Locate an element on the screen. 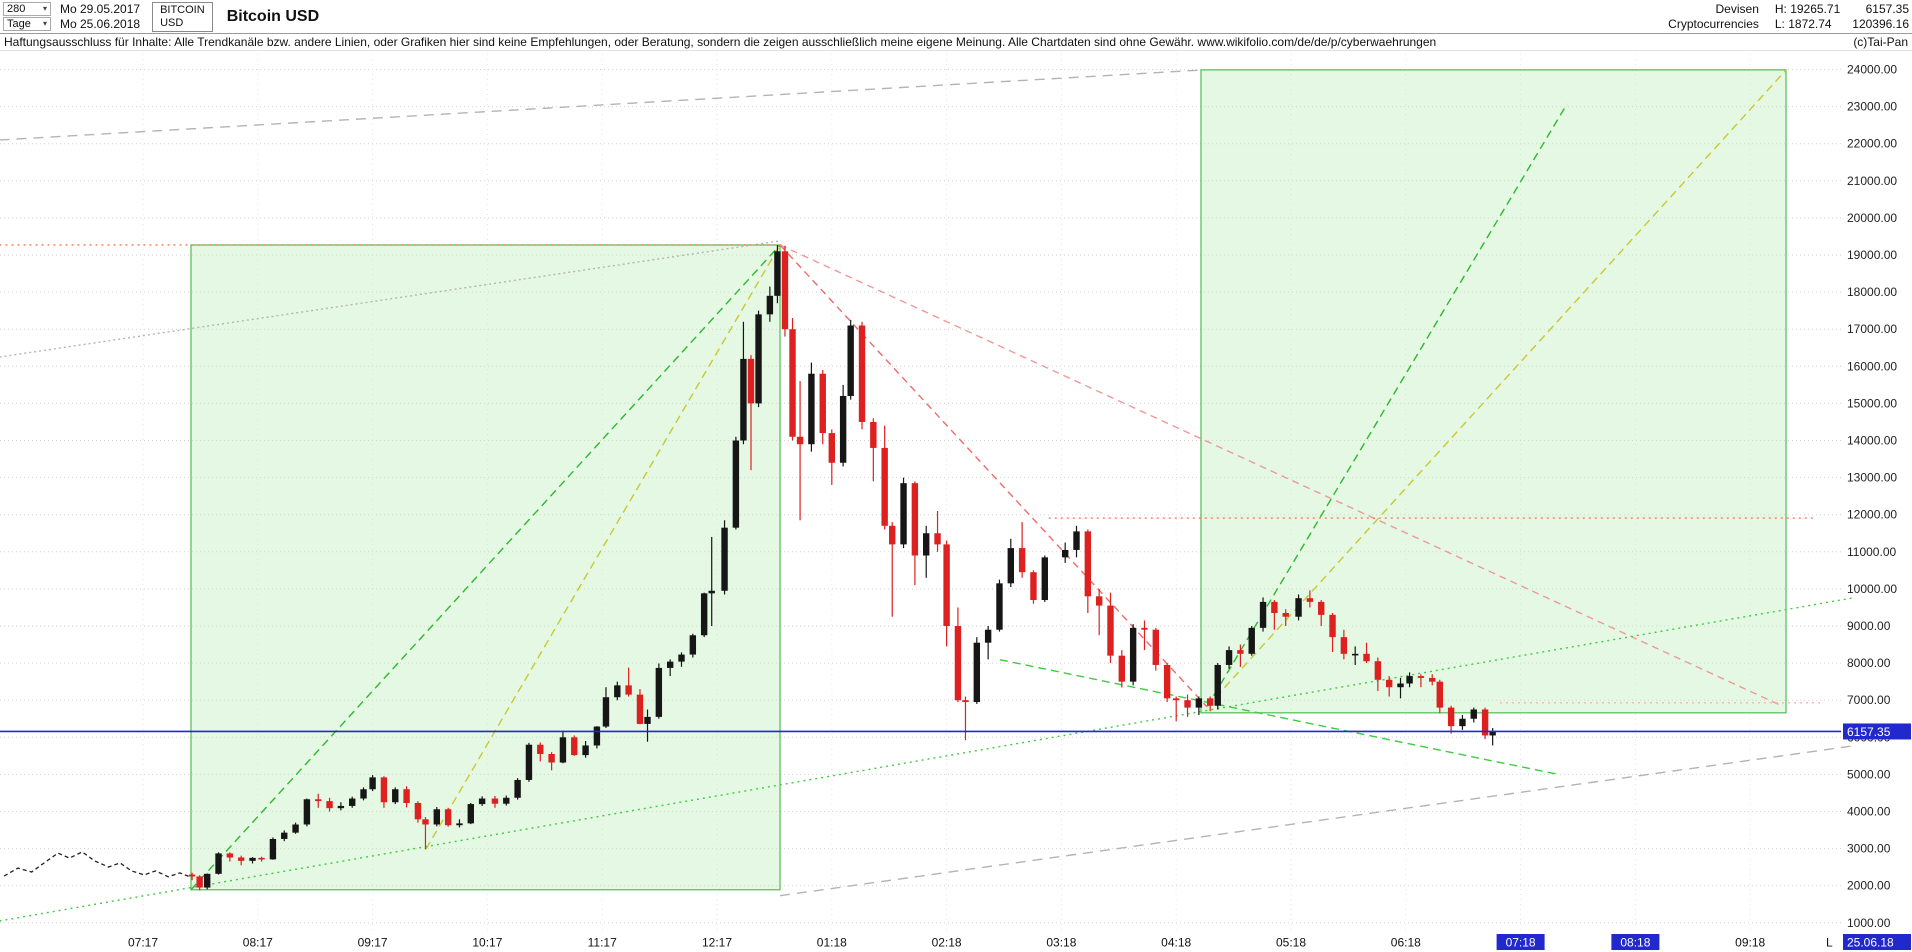  y-axis-label: 2000.00 is located at coordinates (1869, 886).